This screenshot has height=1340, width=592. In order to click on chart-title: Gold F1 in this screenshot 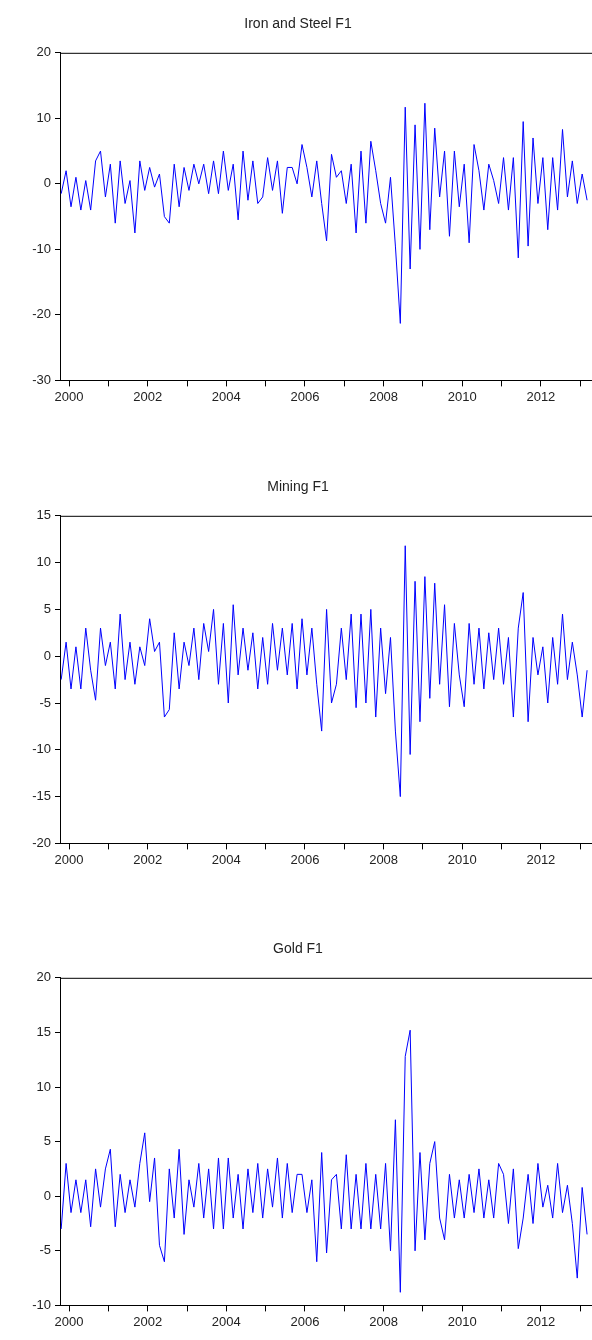, I will do `click(298, 948)`.